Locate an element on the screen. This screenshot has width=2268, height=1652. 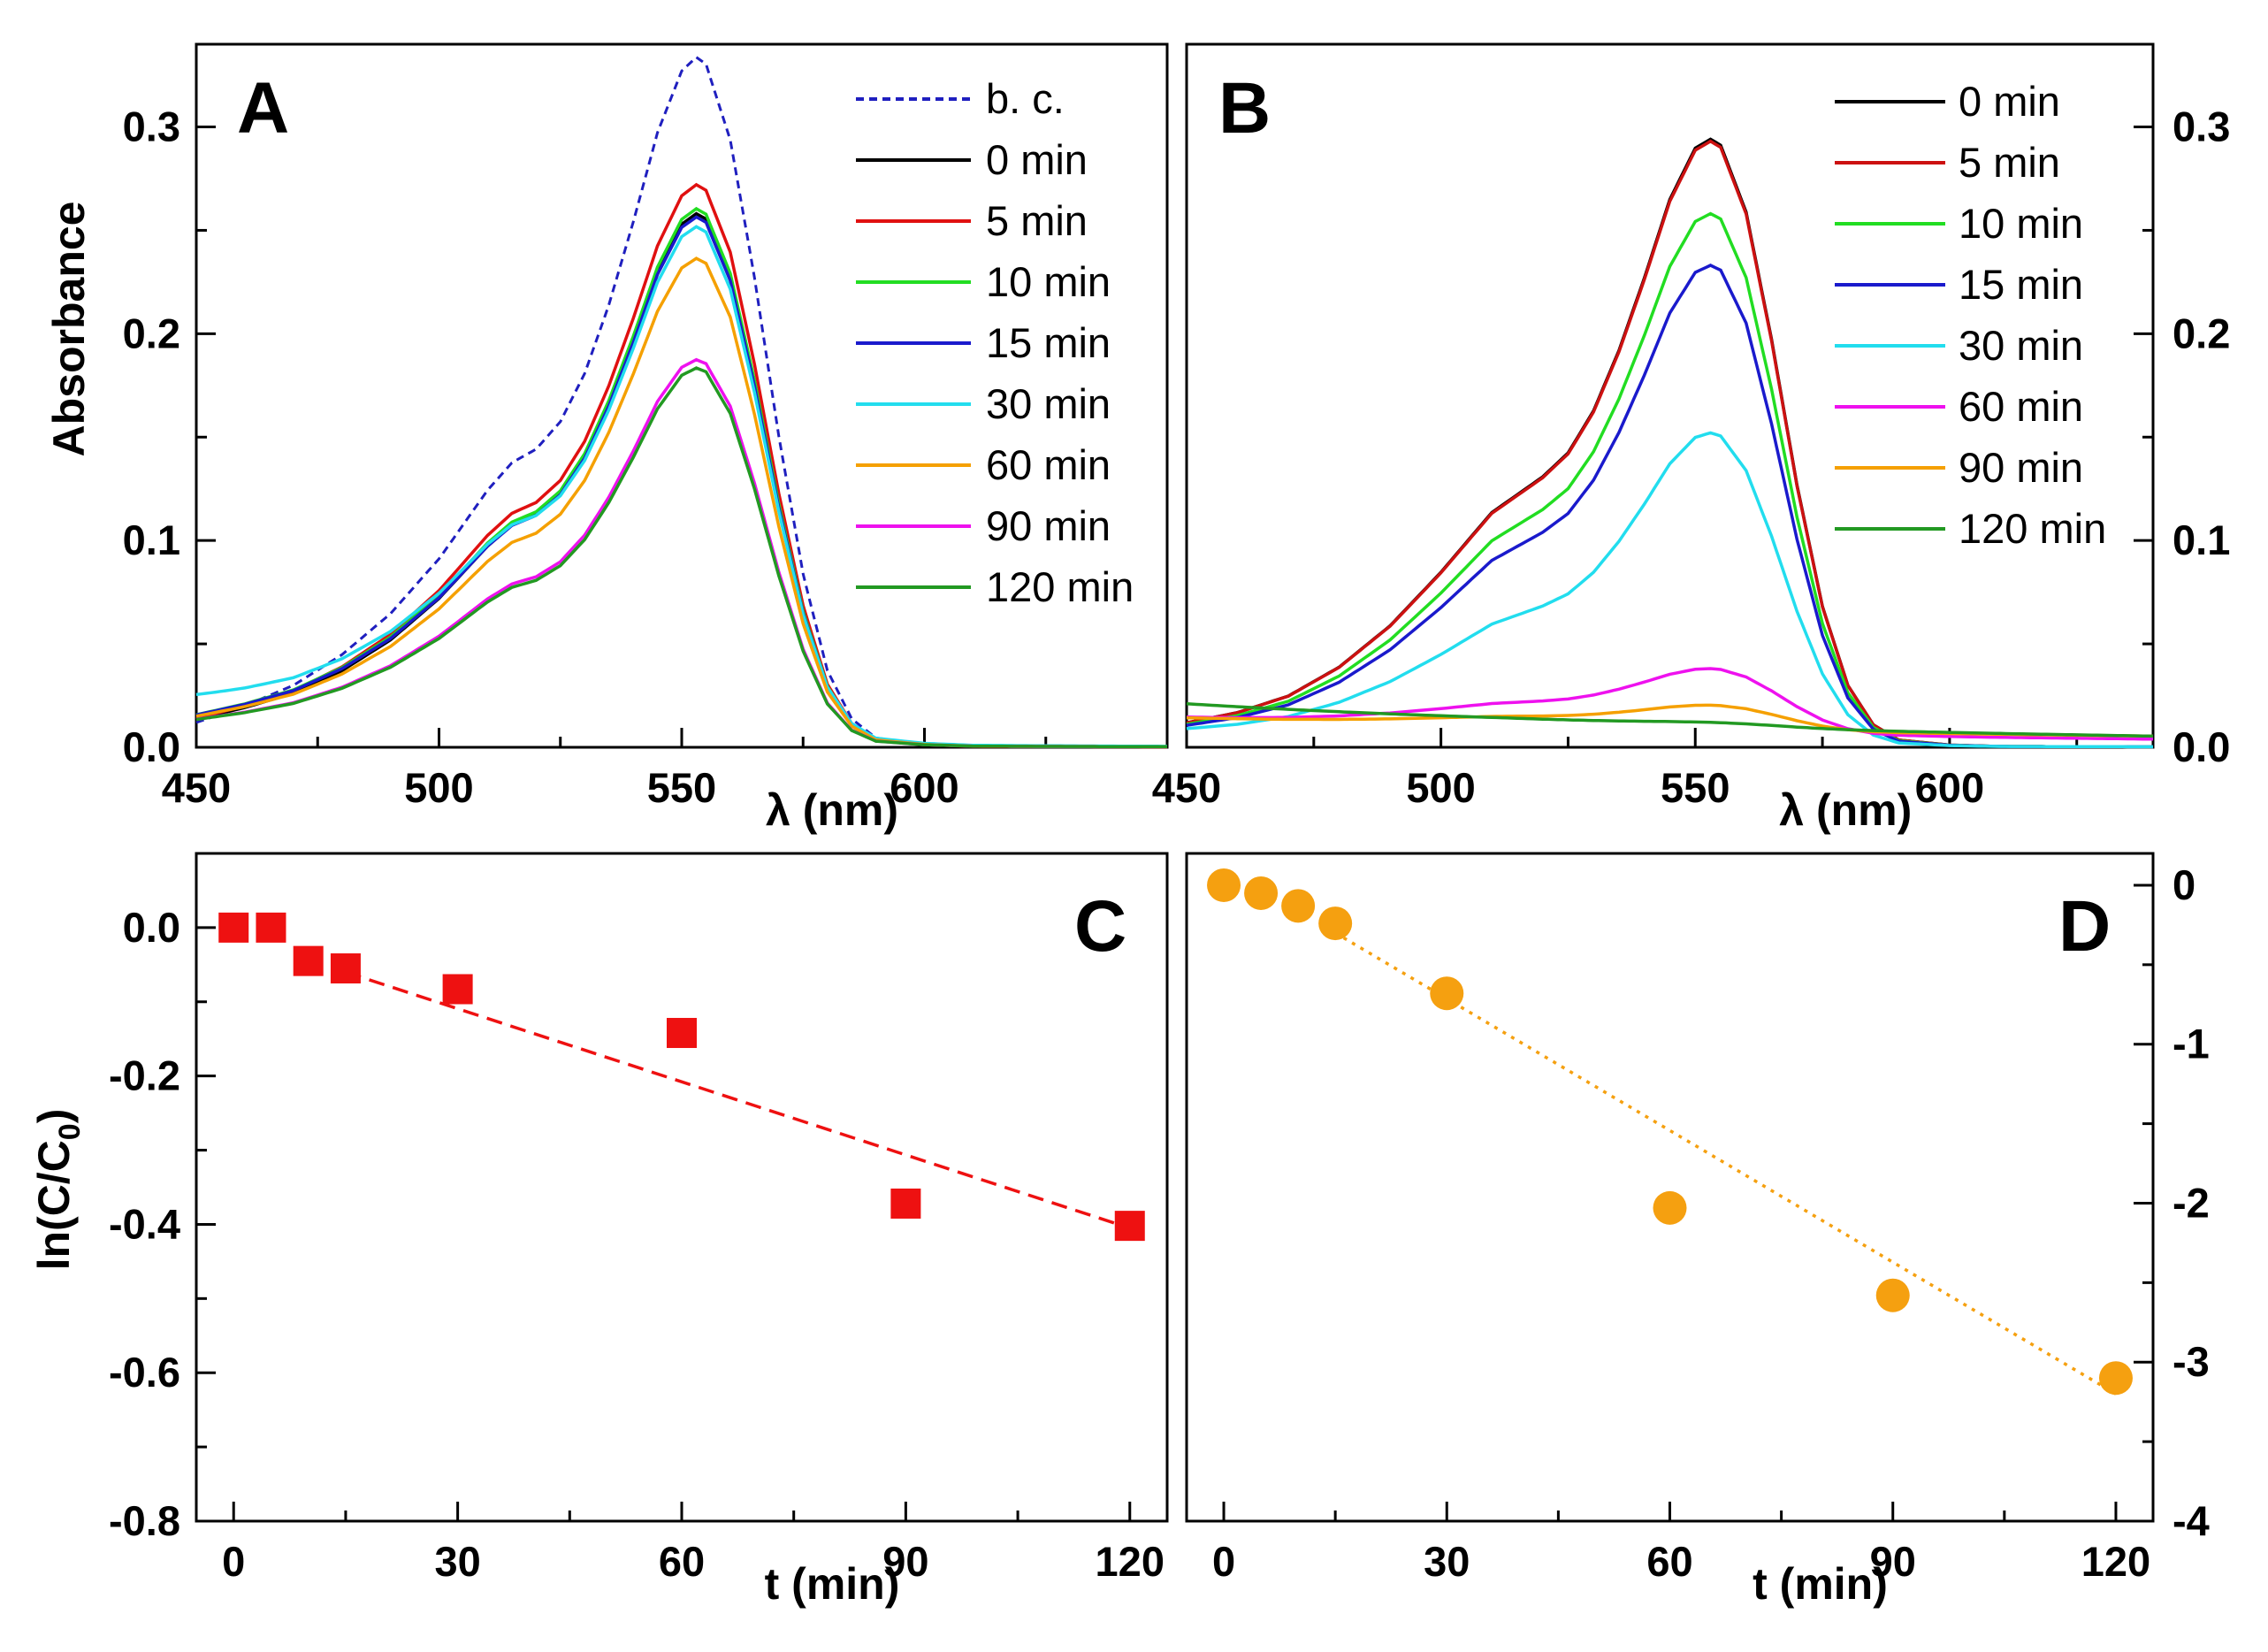
series-line-60-min is located at coordinates (1670, 704).